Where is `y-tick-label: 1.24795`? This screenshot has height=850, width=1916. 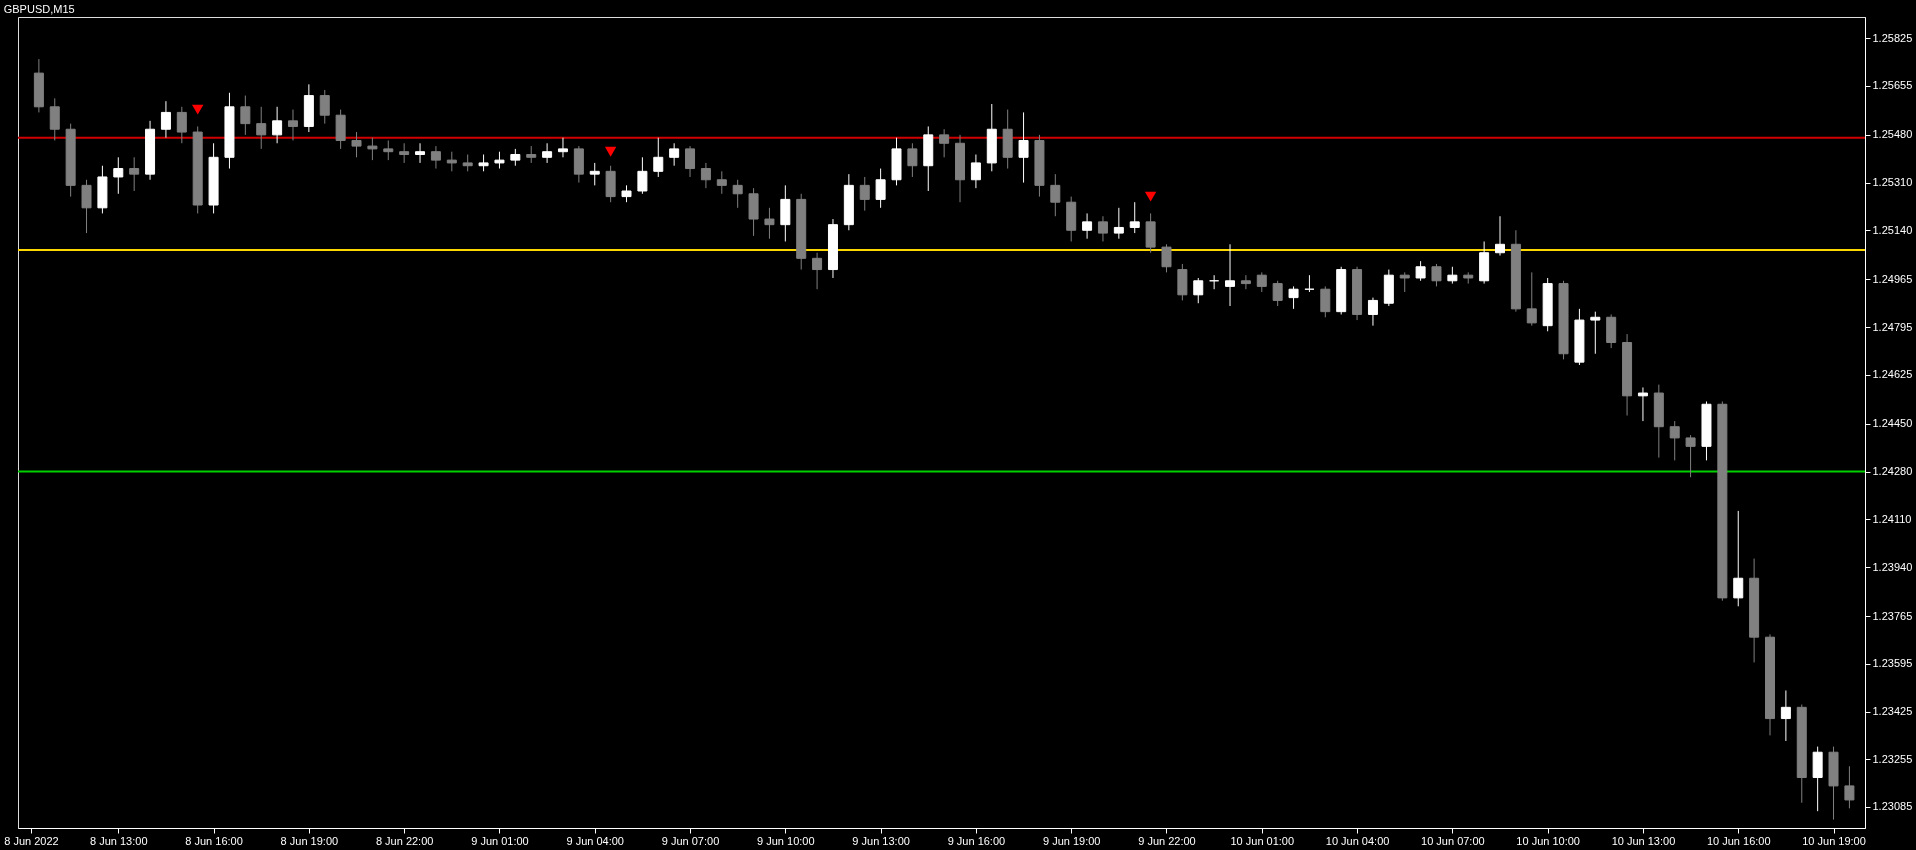 y-tick-label: 1.24795 is located at coordinates (1892, 326).